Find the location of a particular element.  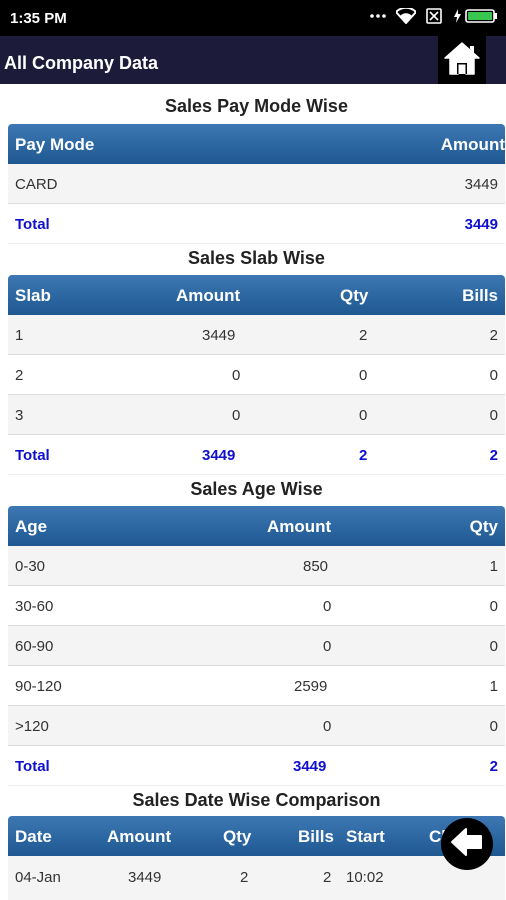

status-bar: 1:35 PM is located at coordinates (253, 18).